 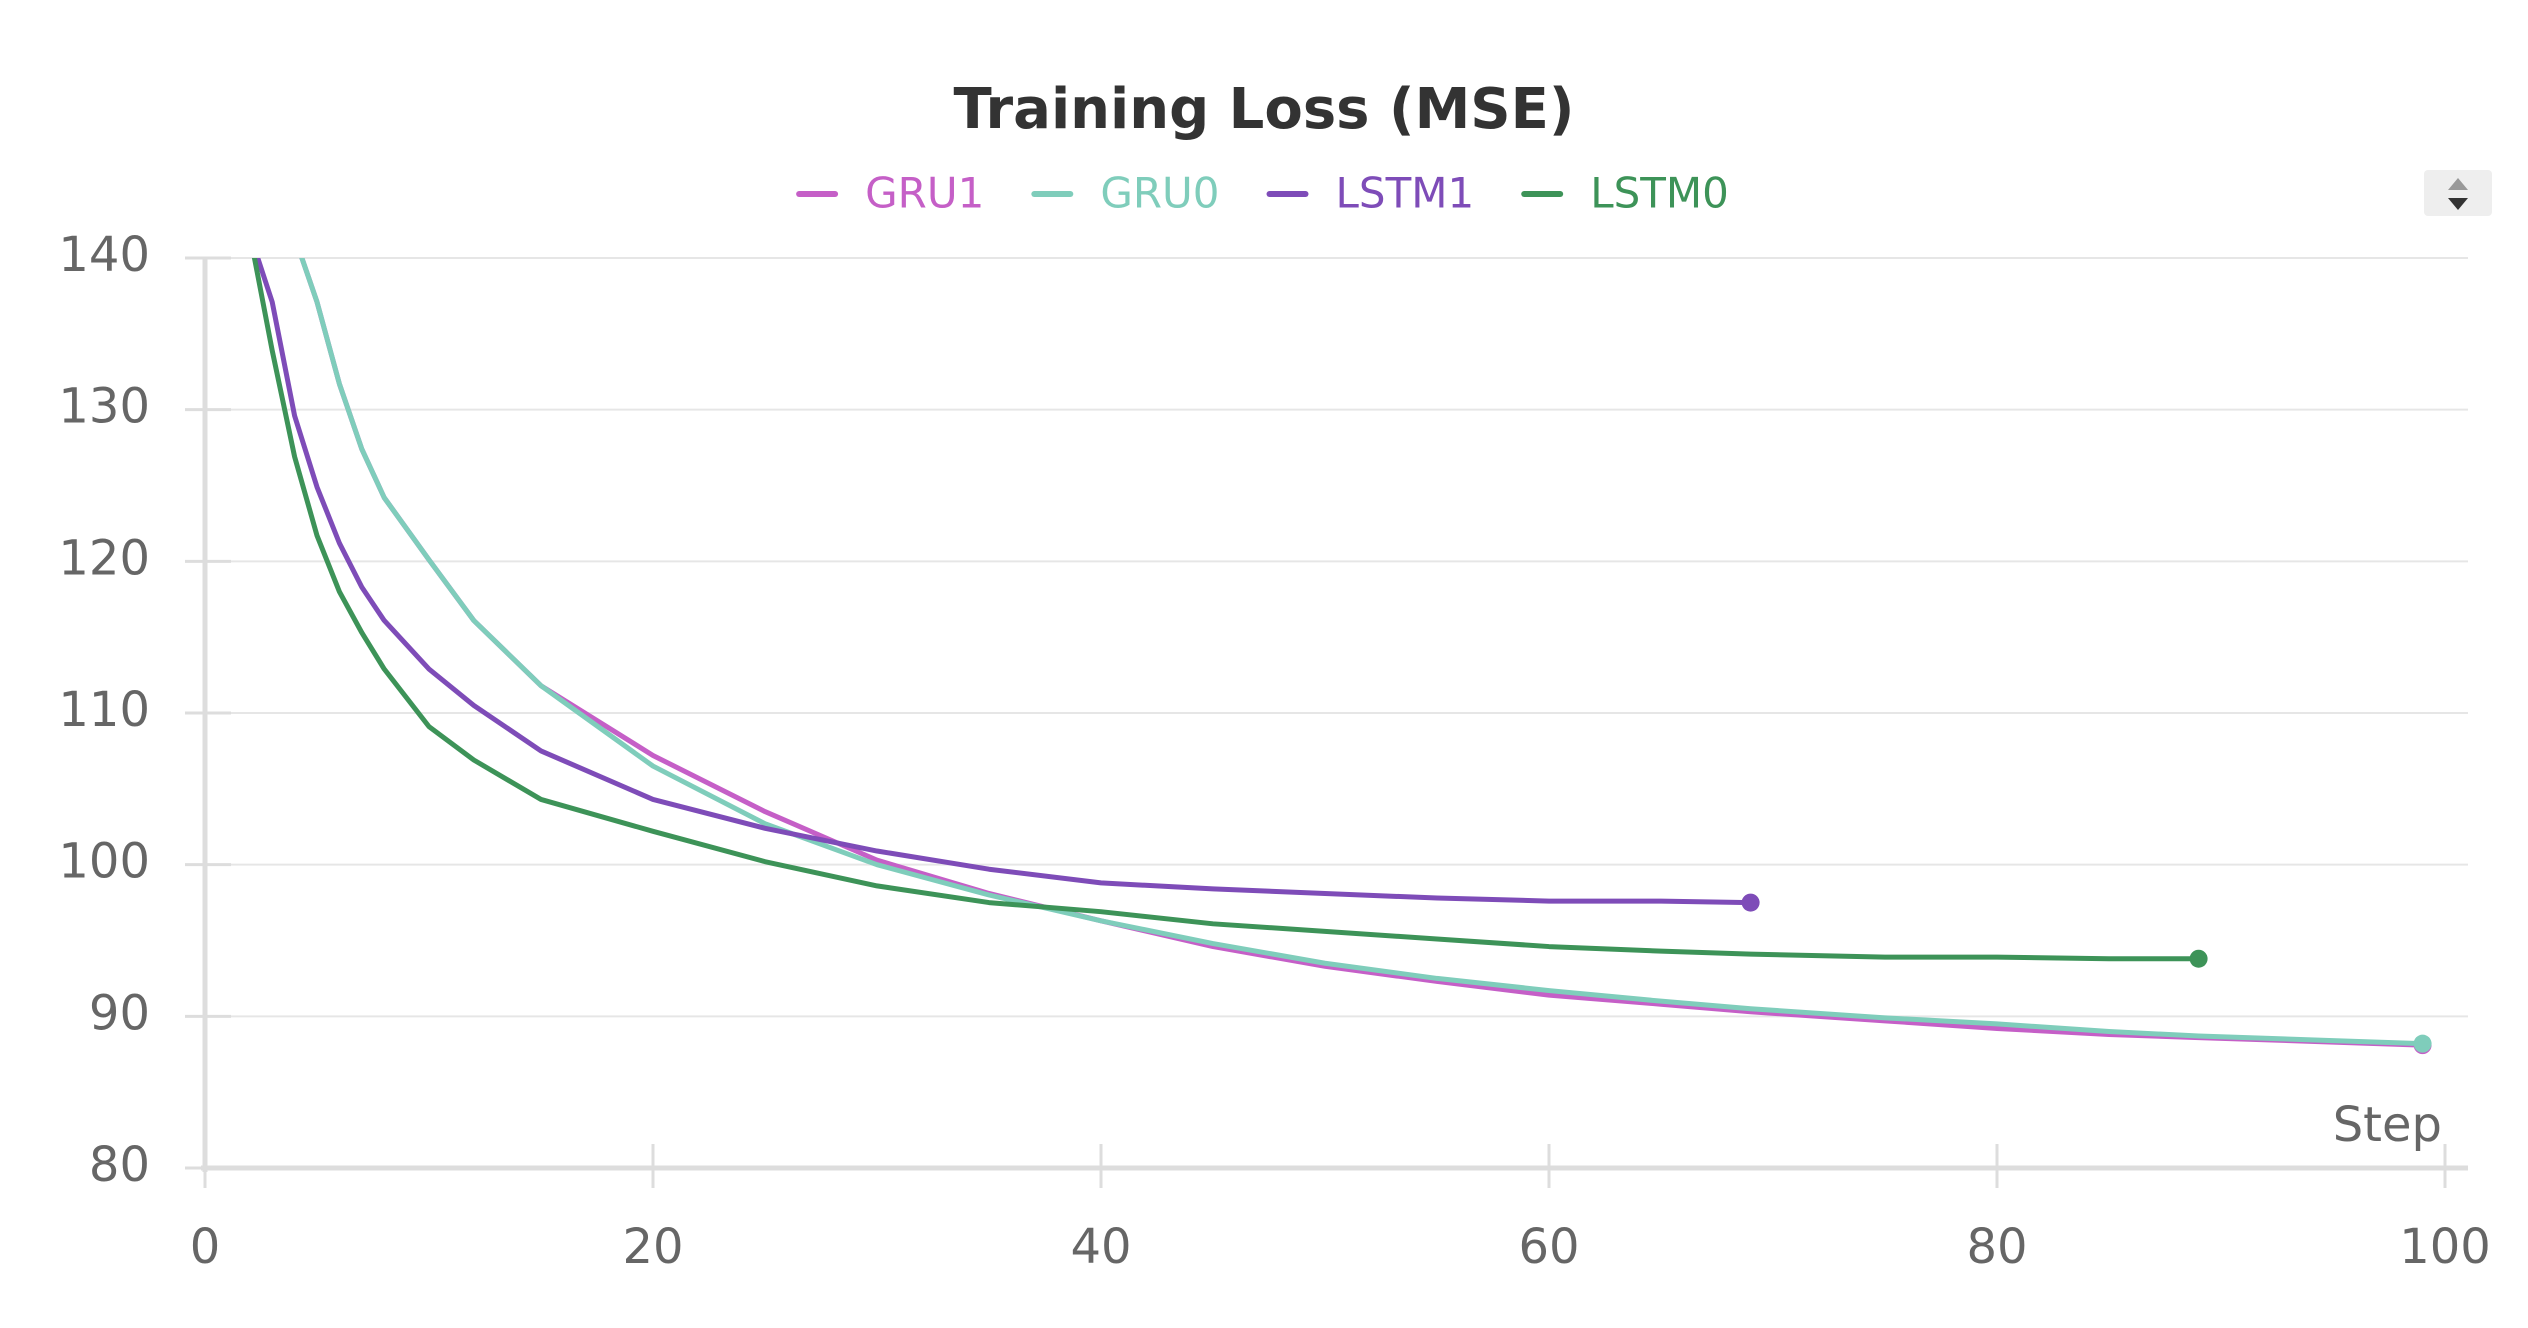 What do you see at coordinates (2445, 1247) in the screenshot?
I see `x-tick-label: 100` at bounding box center [2445, 1247].